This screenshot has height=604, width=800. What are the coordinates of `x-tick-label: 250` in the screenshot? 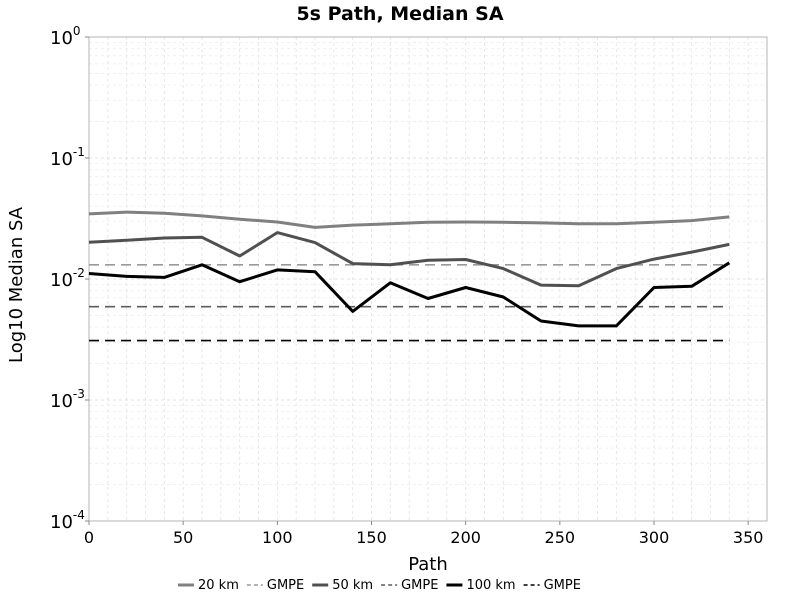 It's located at (560, 537).